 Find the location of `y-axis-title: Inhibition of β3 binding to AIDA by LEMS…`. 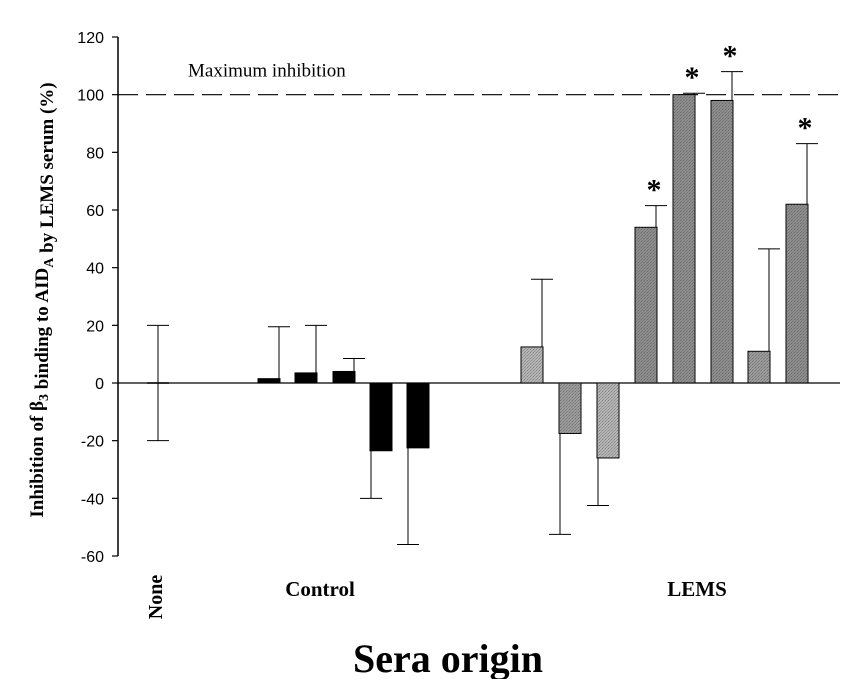

y-axis-title: Inhibition of β3 binding to AIDA by LEMS… is located at coordinates (42, 299).